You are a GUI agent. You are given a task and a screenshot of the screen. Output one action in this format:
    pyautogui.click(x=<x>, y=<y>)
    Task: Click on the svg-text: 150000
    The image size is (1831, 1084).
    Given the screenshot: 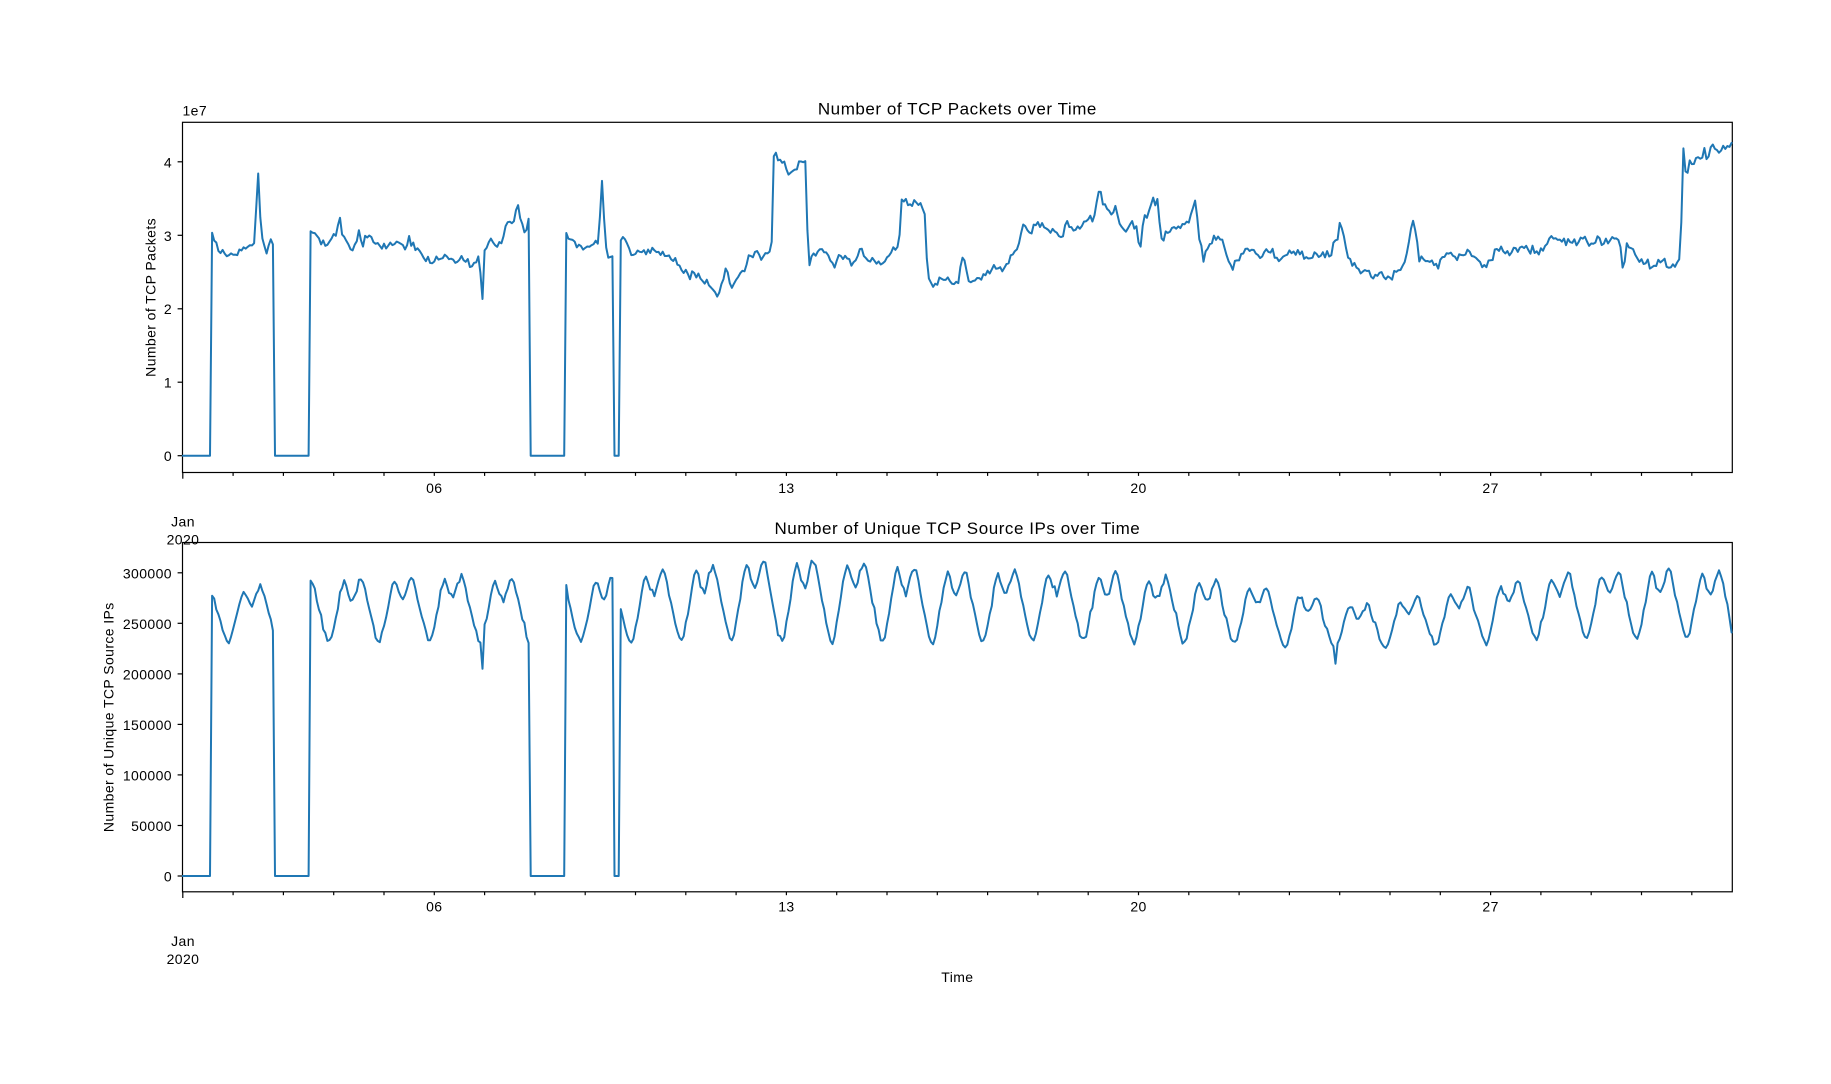 What is the action you would take?
    pyautogui.click(x=147, y=725)
    